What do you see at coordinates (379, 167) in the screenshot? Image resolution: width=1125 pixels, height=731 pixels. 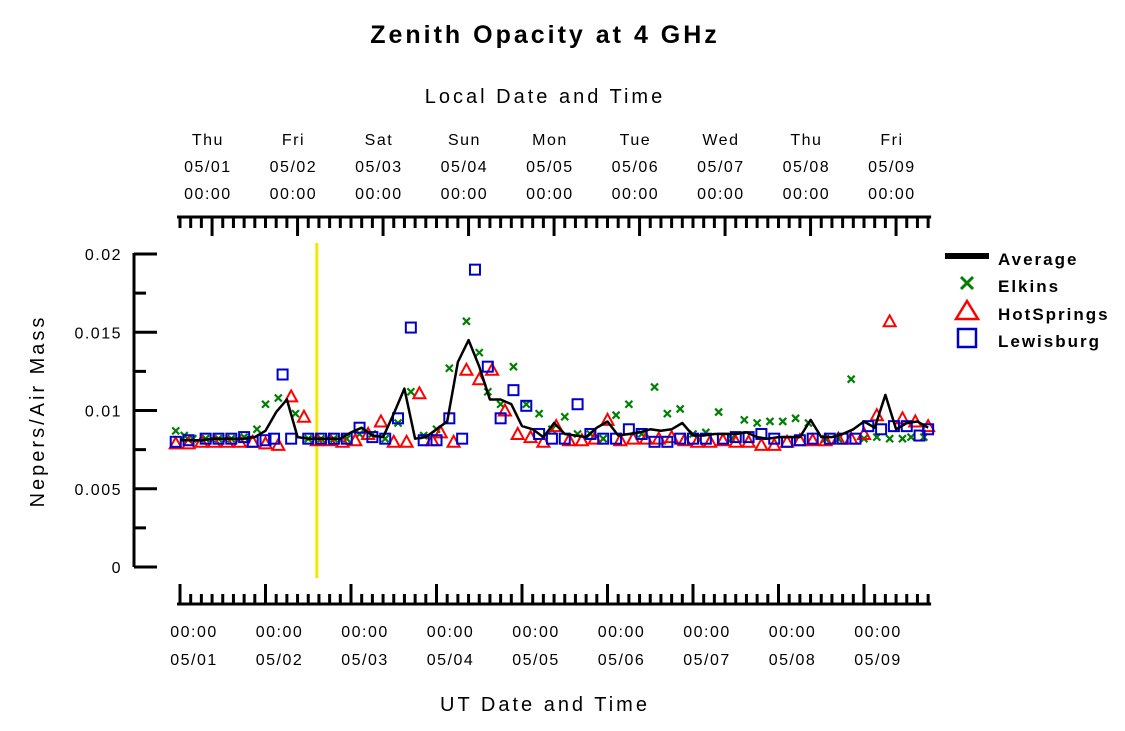 I see `top-tick-date: 05/03` at bounding box center [379, 167].